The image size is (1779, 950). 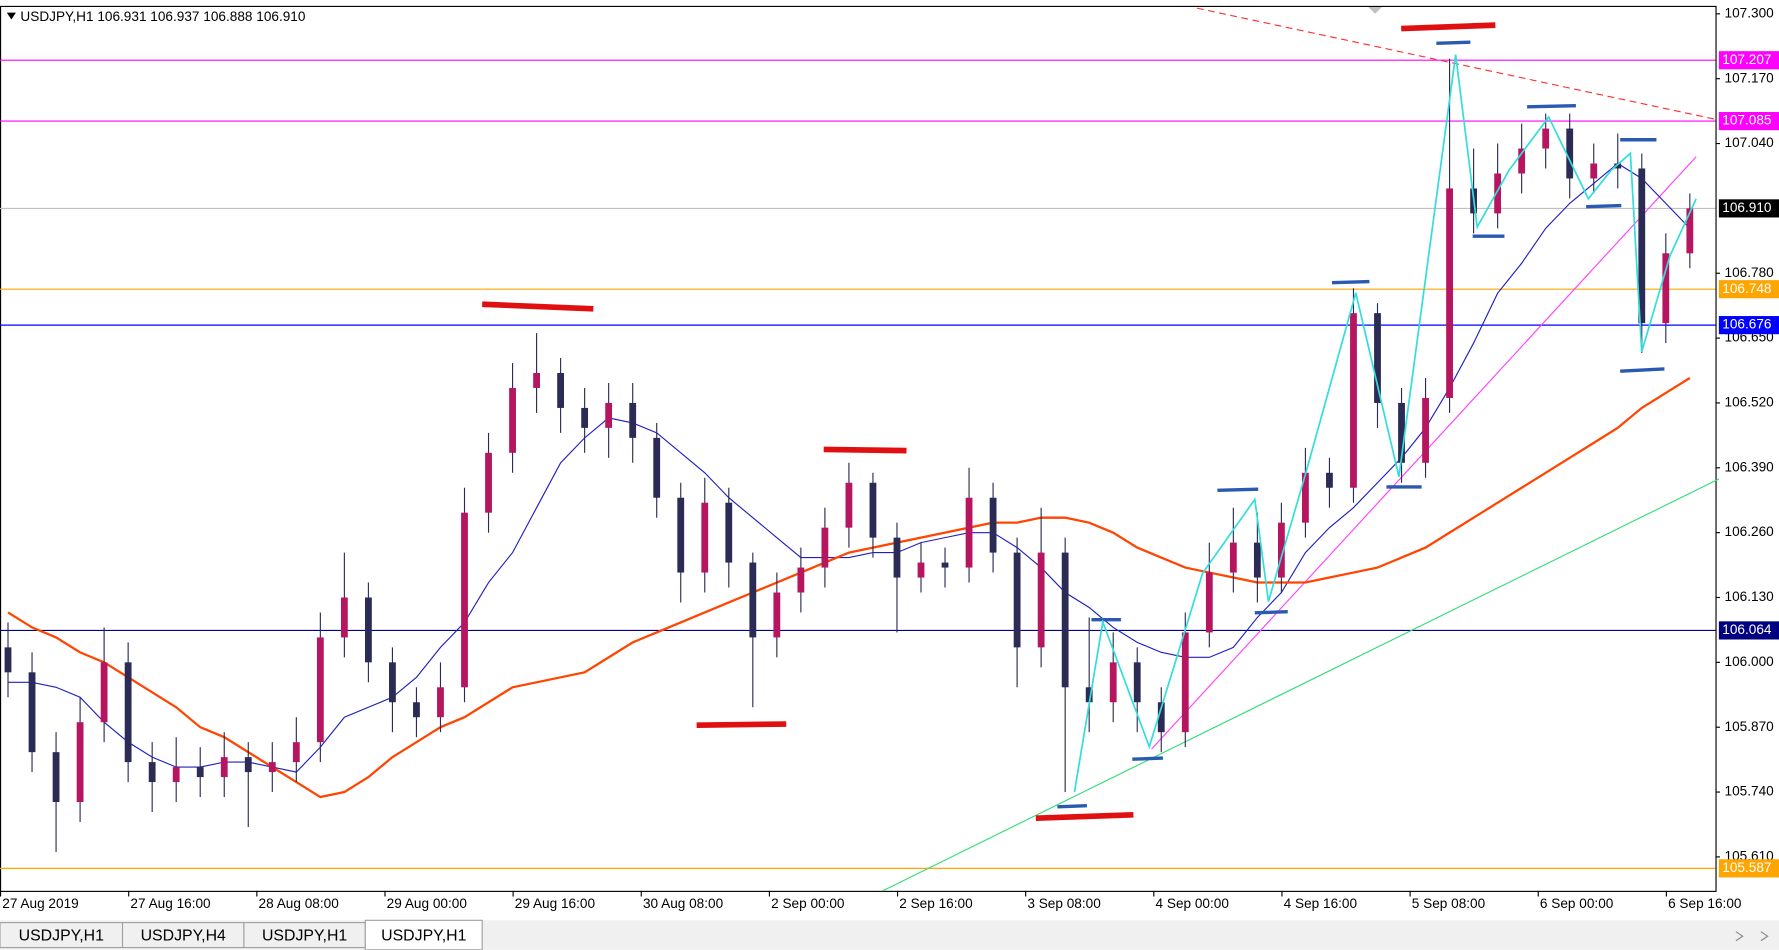 I want to click on level-label: 106.676, so click(x=1746, y=324).